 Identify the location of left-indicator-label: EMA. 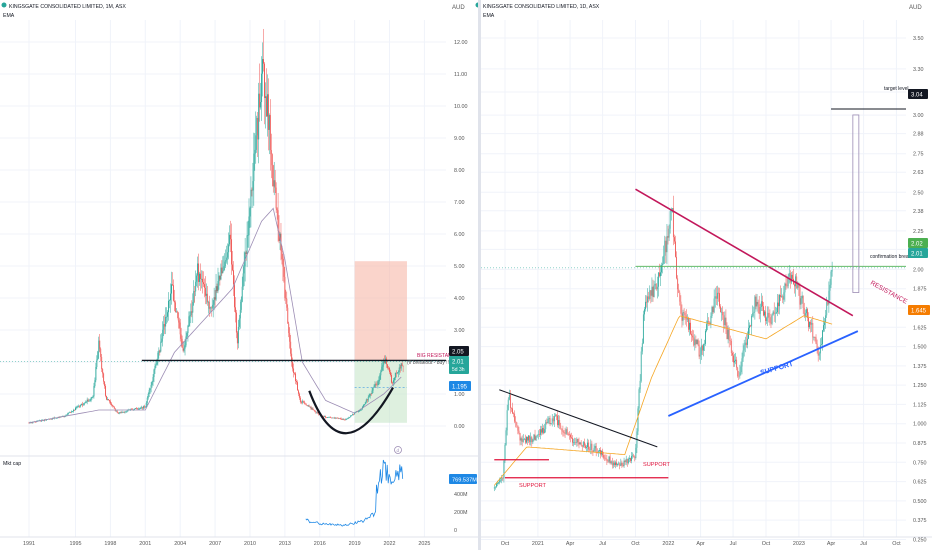
(9, 16).